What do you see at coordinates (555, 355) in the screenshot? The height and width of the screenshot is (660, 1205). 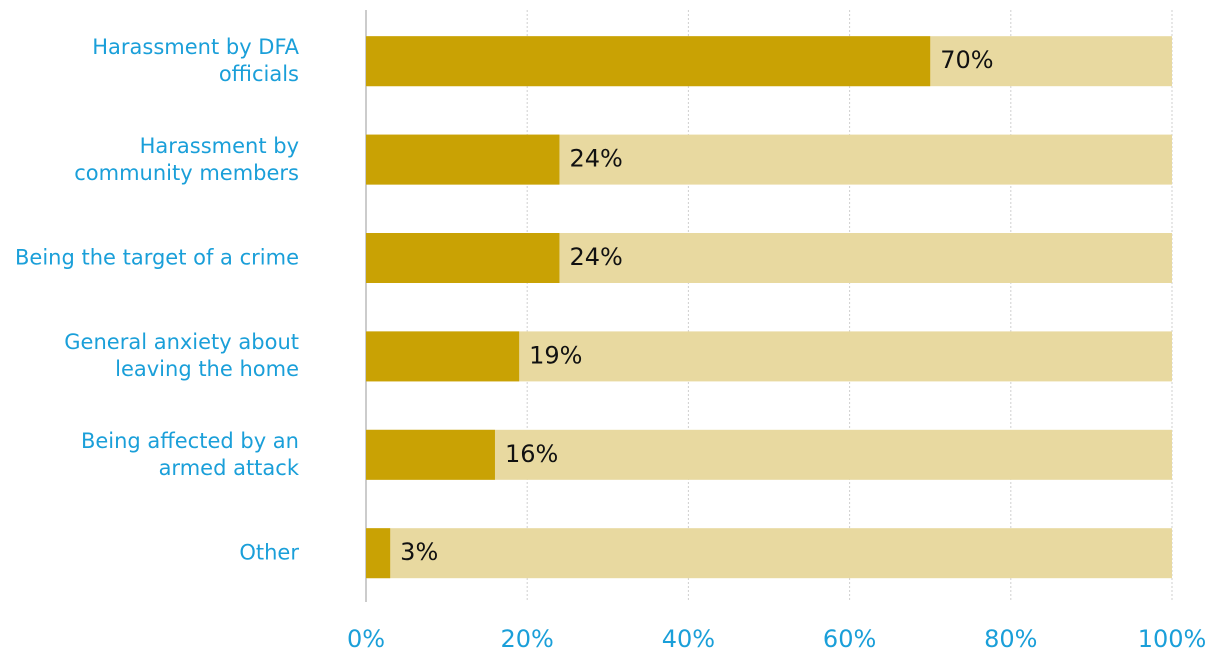 I see `value-label: 19%` at bounding box center [555, 355].